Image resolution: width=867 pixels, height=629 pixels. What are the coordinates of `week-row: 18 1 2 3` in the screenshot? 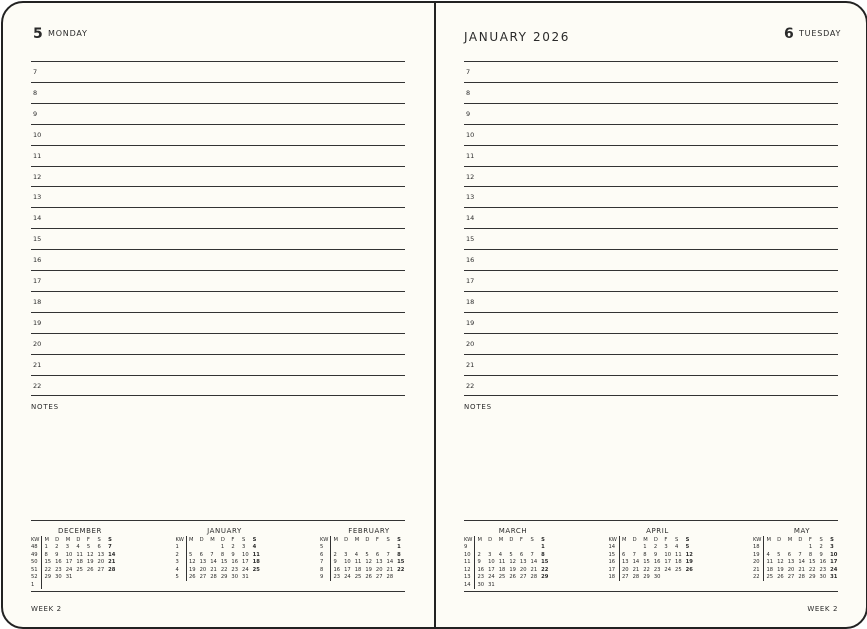 It's located at (796, 547).